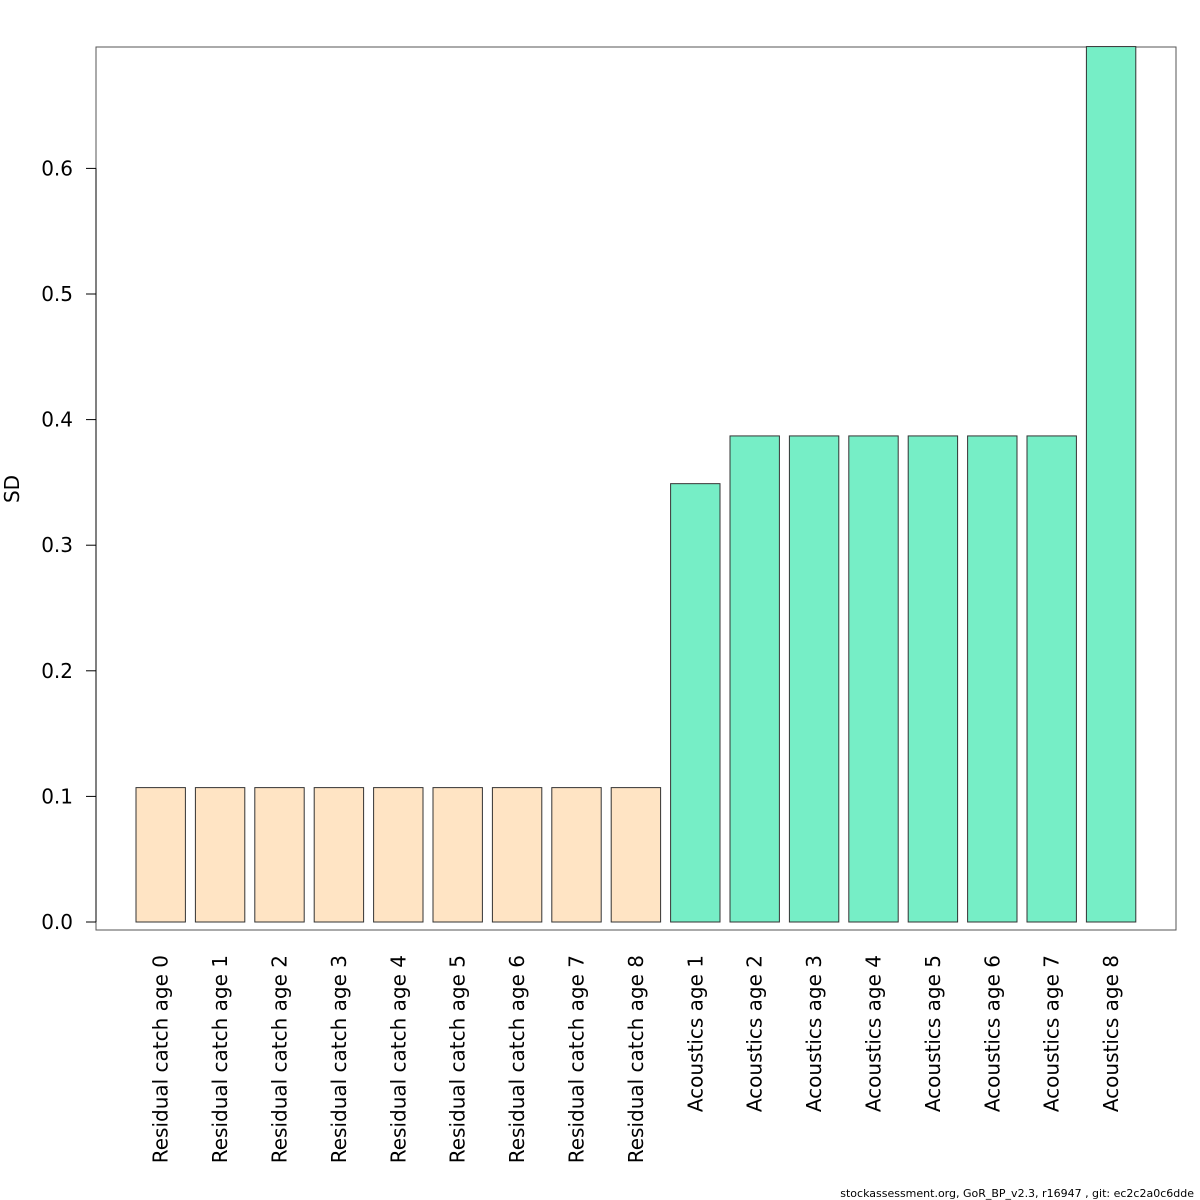  I want to click on x-category-label: Acoustics age 5, so click(933, 1033).